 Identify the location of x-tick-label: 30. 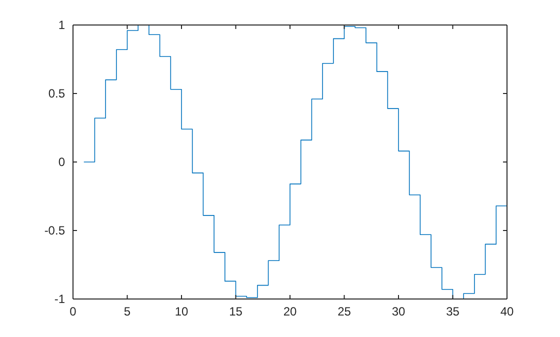
(399, 311).